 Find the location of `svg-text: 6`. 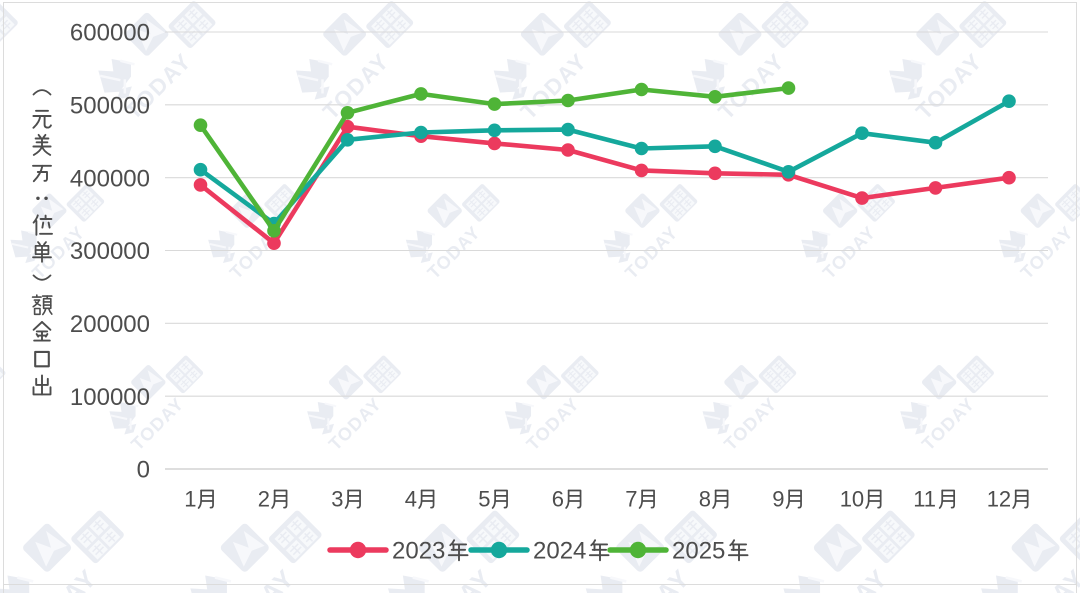

svg-text: 6 is located at coordinates (558, 499).